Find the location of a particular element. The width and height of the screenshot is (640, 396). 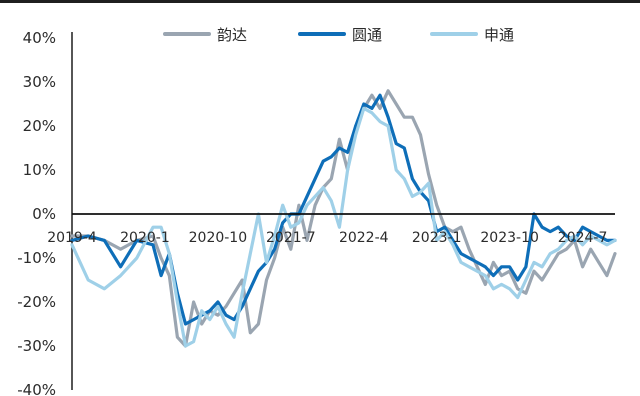

x-tick-label: 2019-4 is located at coordinates (72, 238).